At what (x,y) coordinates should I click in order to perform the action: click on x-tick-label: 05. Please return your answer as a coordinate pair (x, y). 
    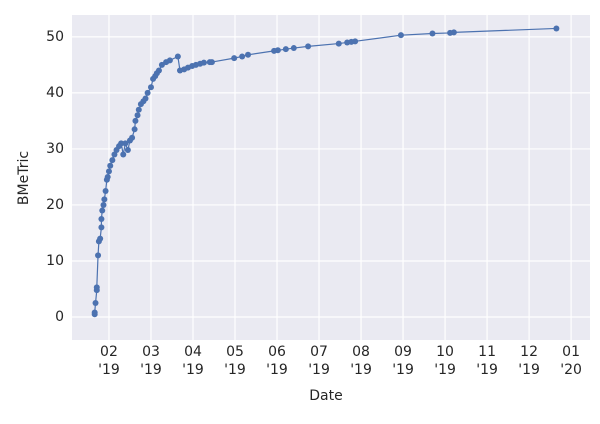
    Looking at the image, I should click on (235, 352).